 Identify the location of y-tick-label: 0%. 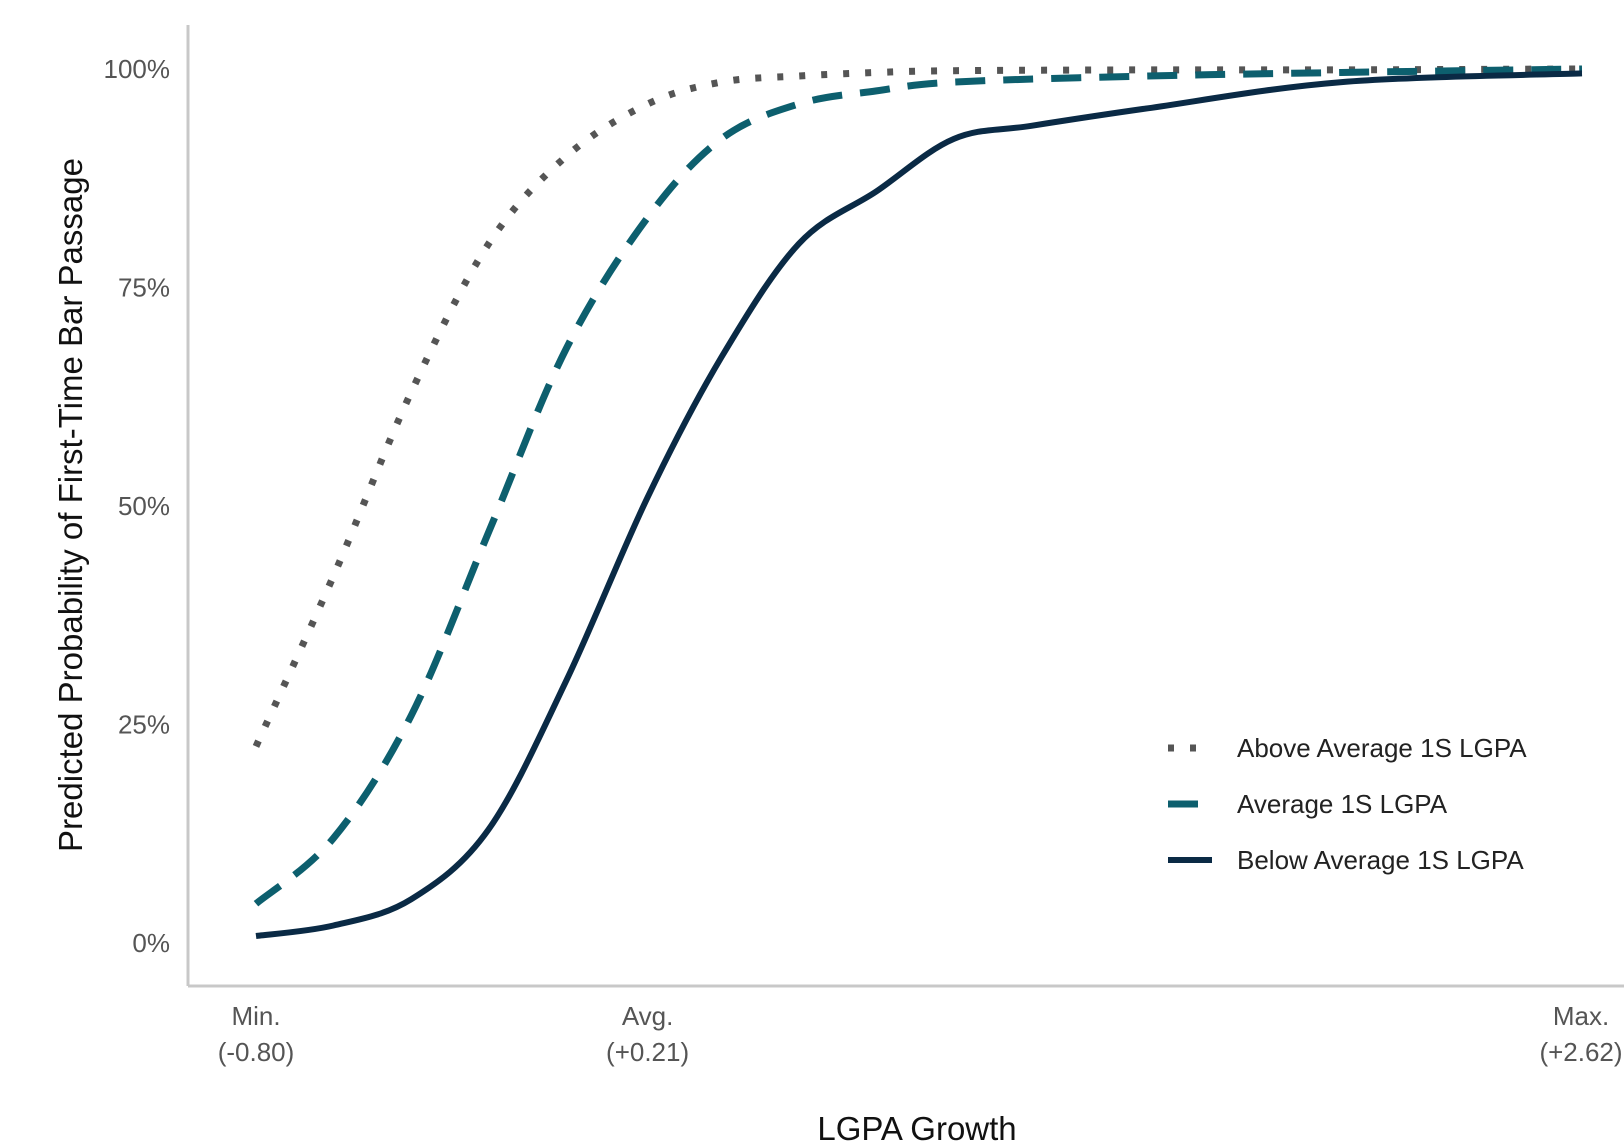
(151, 943).